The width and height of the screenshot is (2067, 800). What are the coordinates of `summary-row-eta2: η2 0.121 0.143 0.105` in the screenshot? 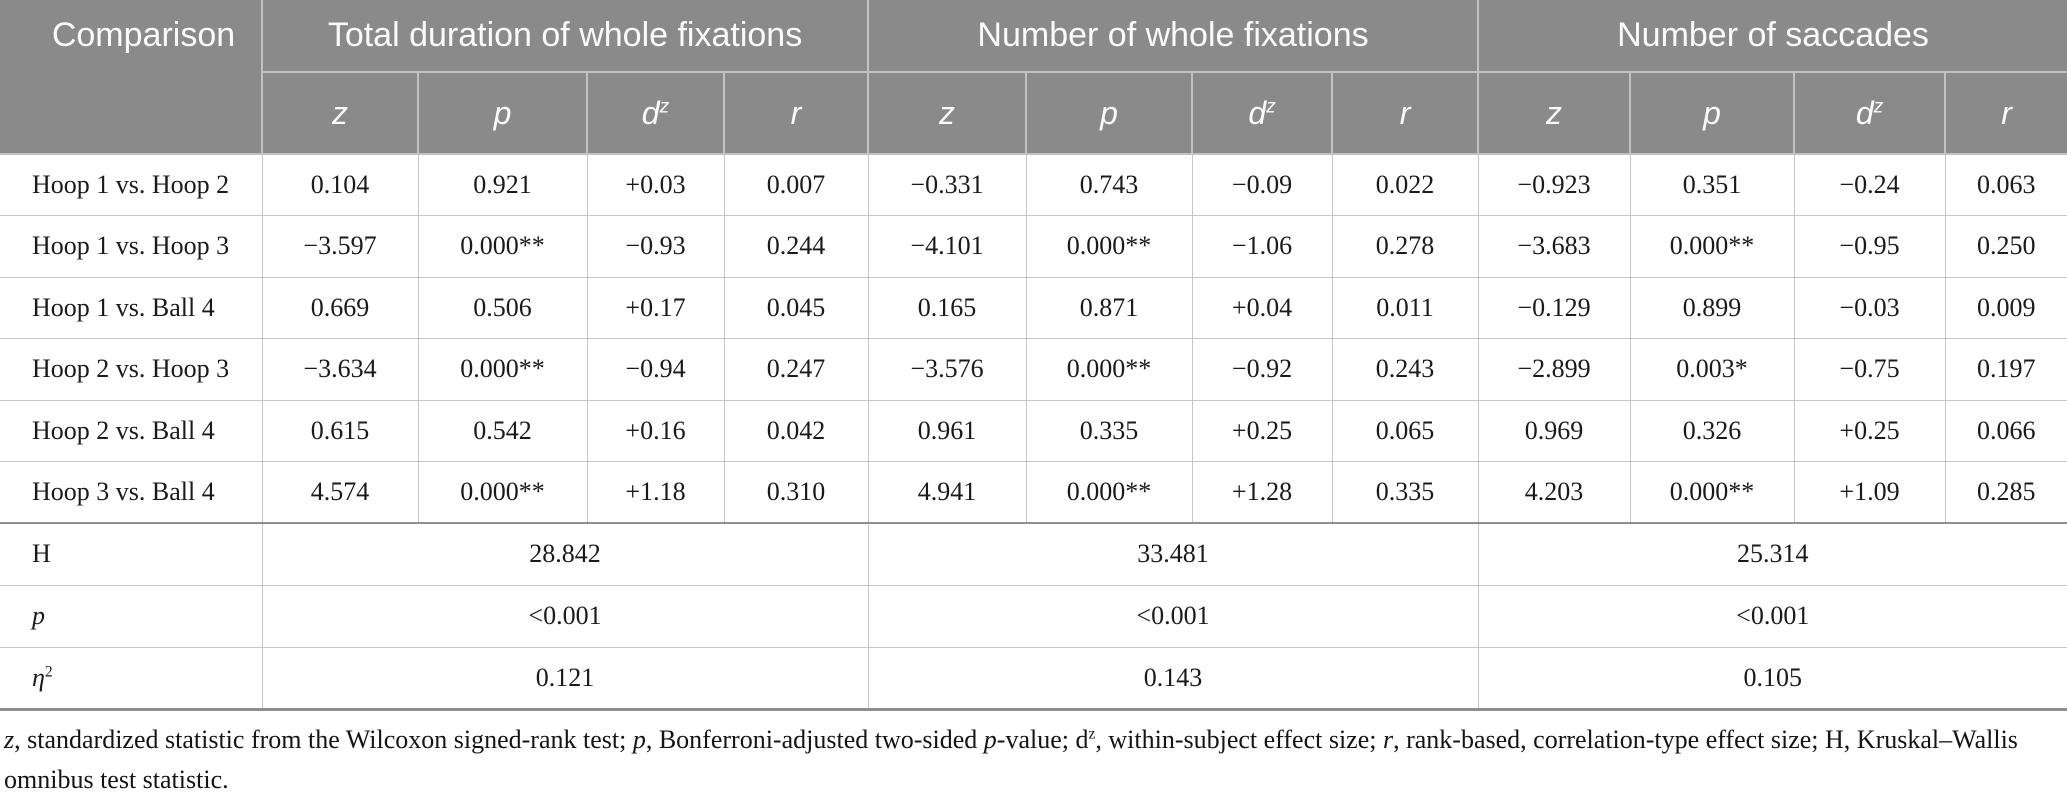 It's located at (1033, 678).